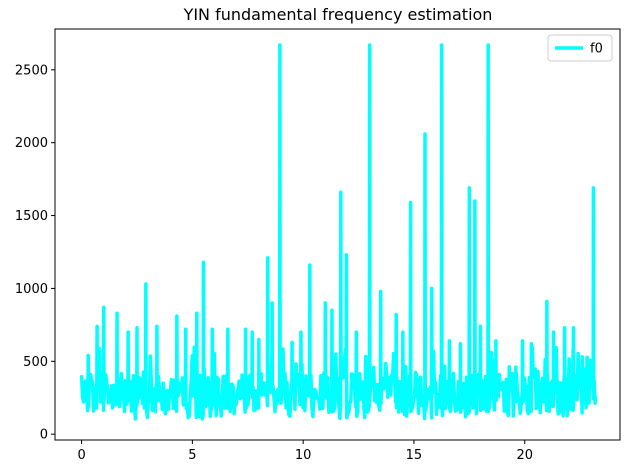 This screenshot has height=474, width=630. What do you see at coordinates (31, 143) in the screenshot?
I see `y-tick-label: 2000` at bounding box center [31, 143].